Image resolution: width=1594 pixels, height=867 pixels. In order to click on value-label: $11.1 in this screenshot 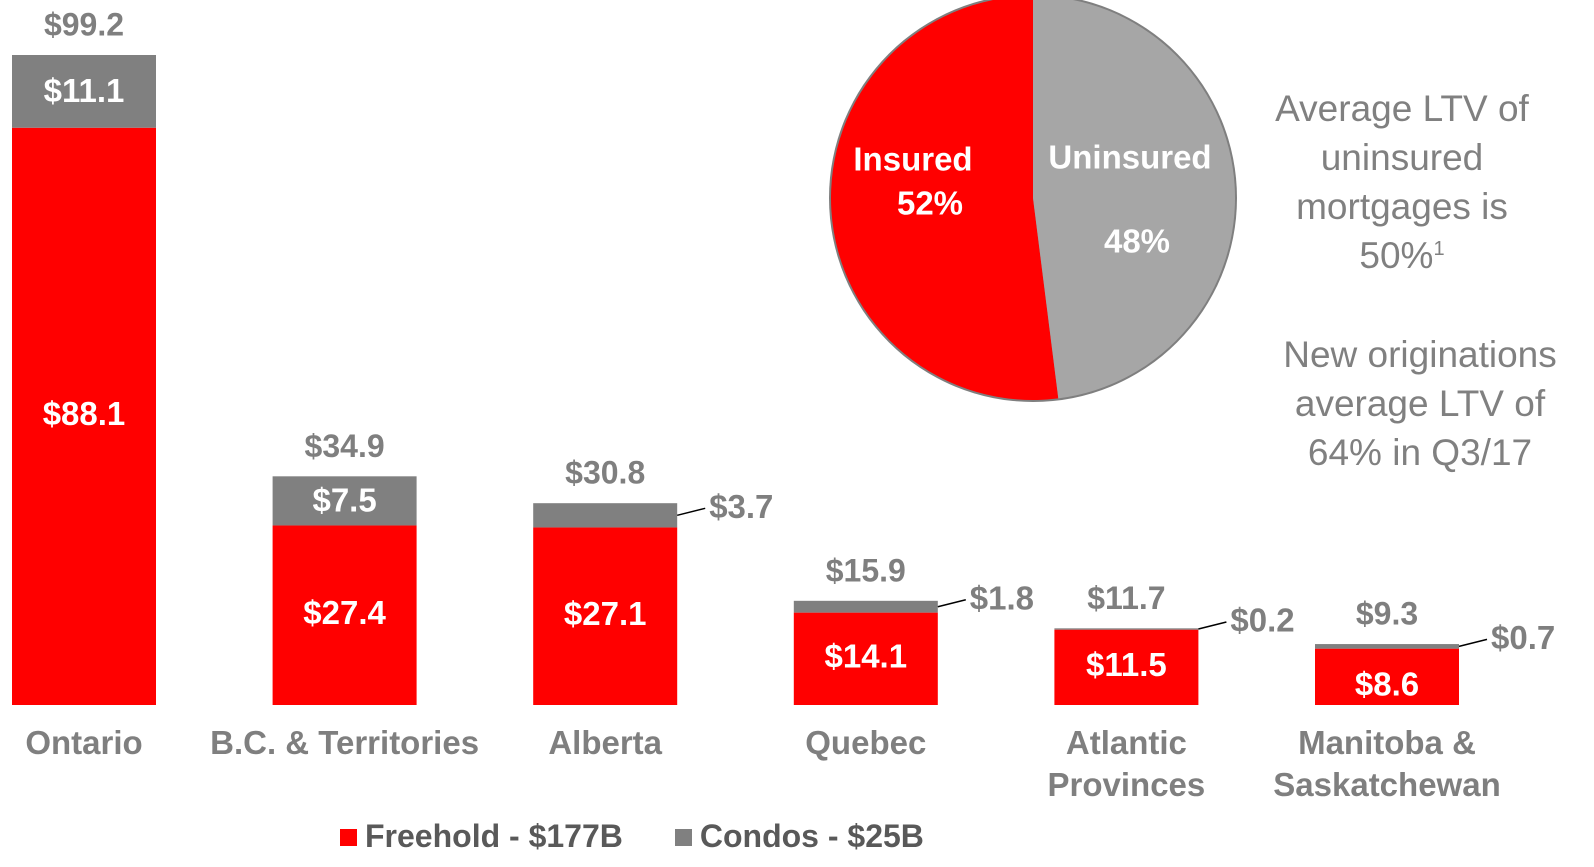, I will do `click(84, 90)`.